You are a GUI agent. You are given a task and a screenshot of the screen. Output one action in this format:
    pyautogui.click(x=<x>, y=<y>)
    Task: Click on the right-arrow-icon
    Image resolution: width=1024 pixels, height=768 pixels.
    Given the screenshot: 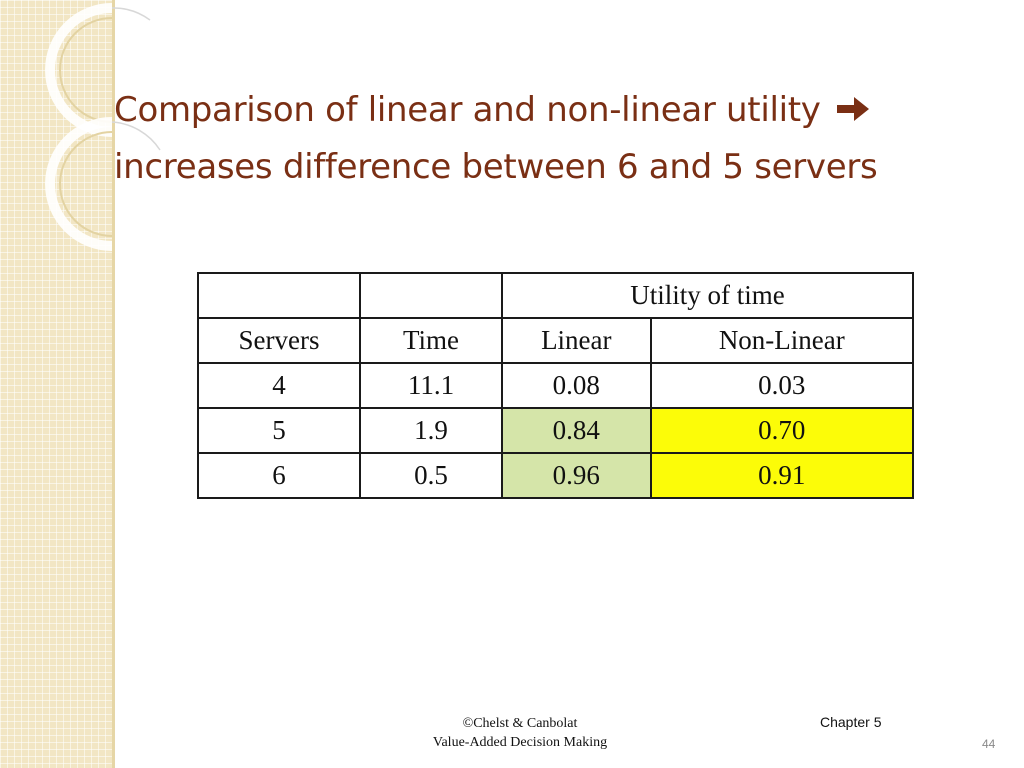 What is the action you would take?
    pyautogui.click(x=853, y=109)
    